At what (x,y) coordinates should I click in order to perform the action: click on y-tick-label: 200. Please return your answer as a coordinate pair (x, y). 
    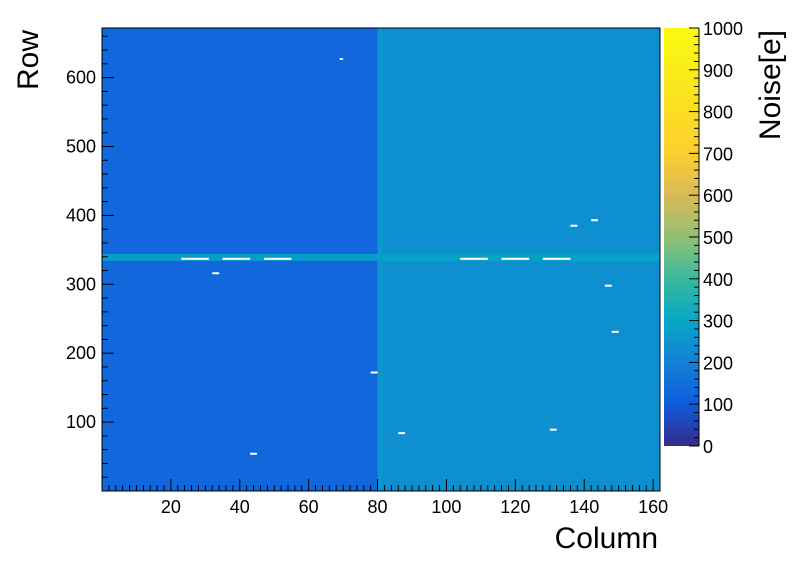
    Looking at the image, I should click on (81, 353).